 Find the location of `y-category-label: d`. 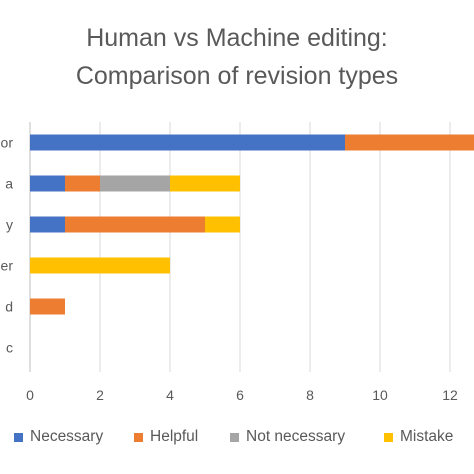

y-category-label: d is located at coordinates (9, 307).